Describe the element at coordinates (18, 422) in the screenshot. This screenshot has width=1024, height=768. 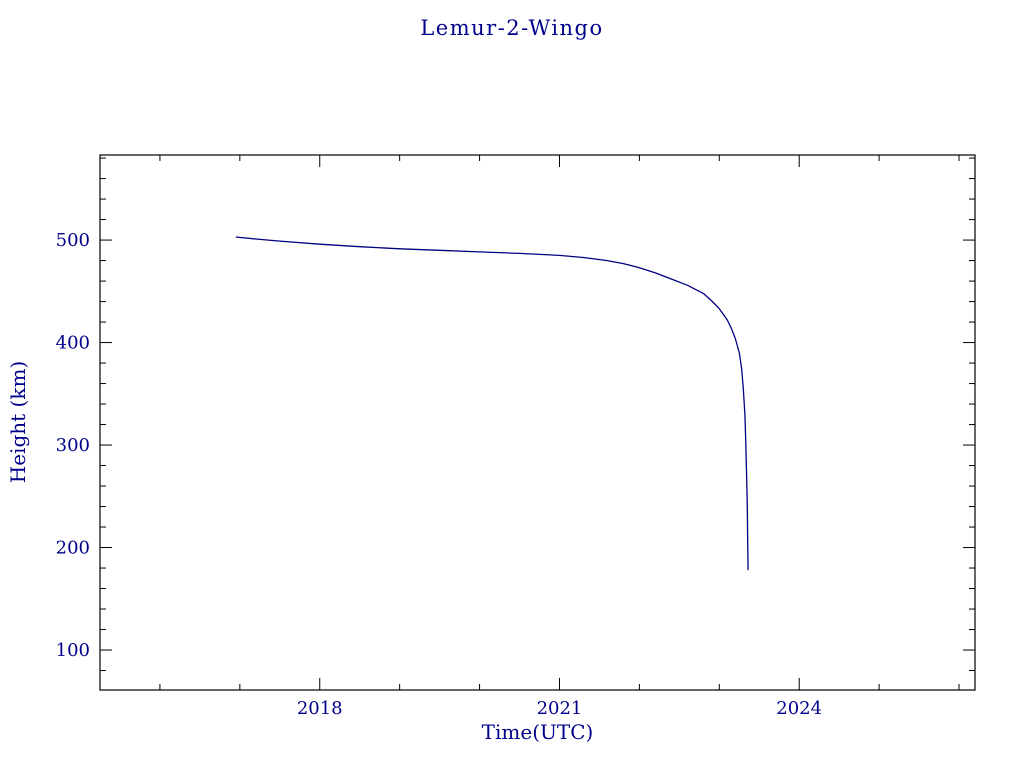
I see `y-axis-label: Height (km)` at that location.